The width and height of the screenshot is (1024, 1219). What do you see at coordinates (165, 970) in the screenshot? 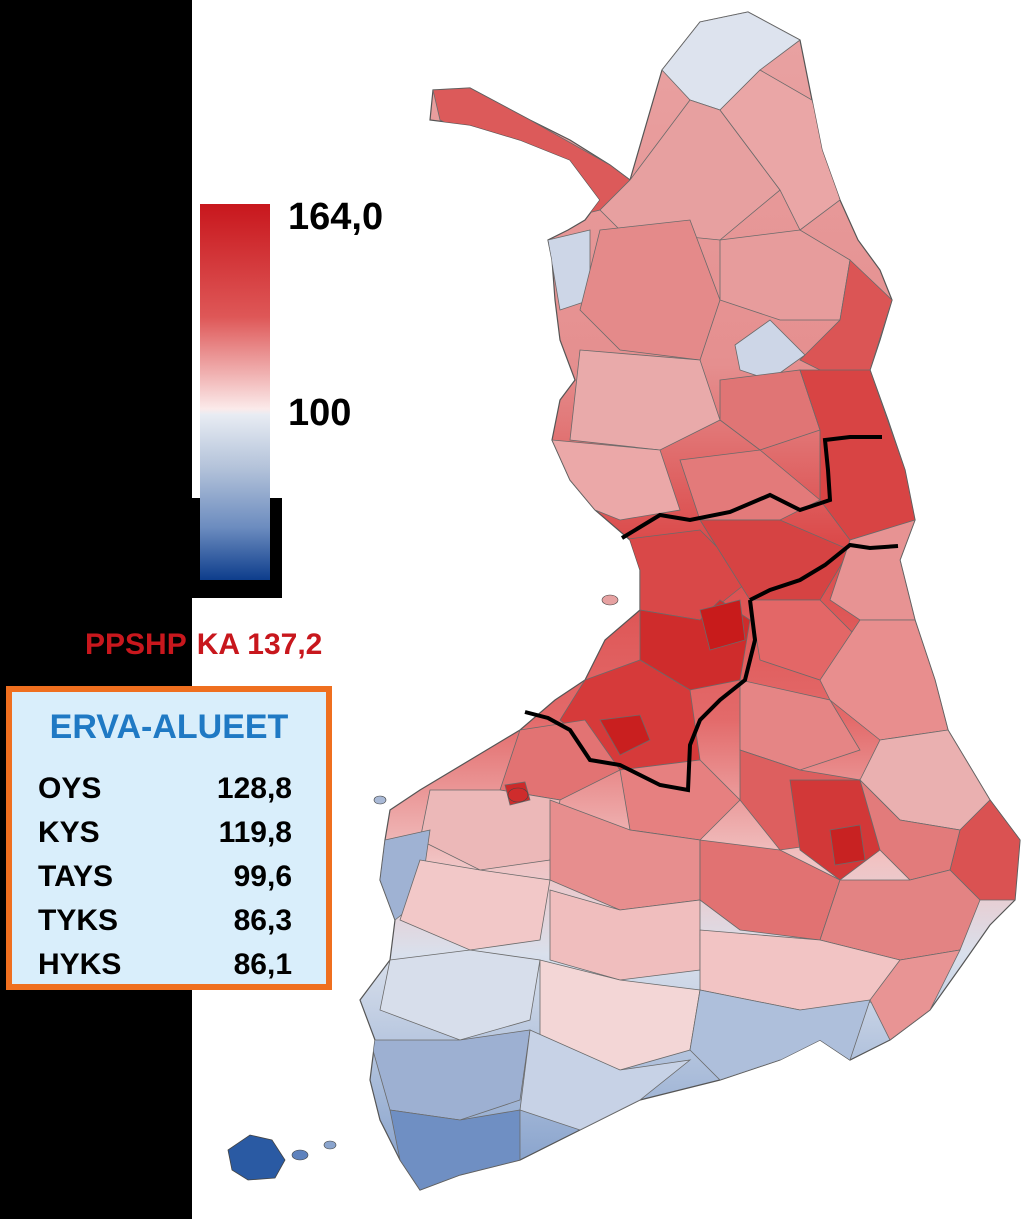
I see `erva-row: HYKS 86,1` at bounding box center [165, 970].